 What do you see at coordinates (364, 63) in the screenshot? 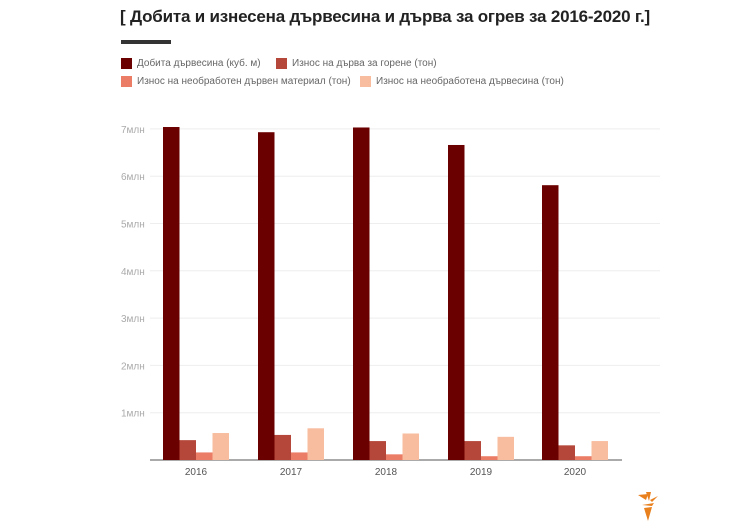
I see `legend-label: Износ на дърва за горене (тон)` at bounding box center [364, 63].